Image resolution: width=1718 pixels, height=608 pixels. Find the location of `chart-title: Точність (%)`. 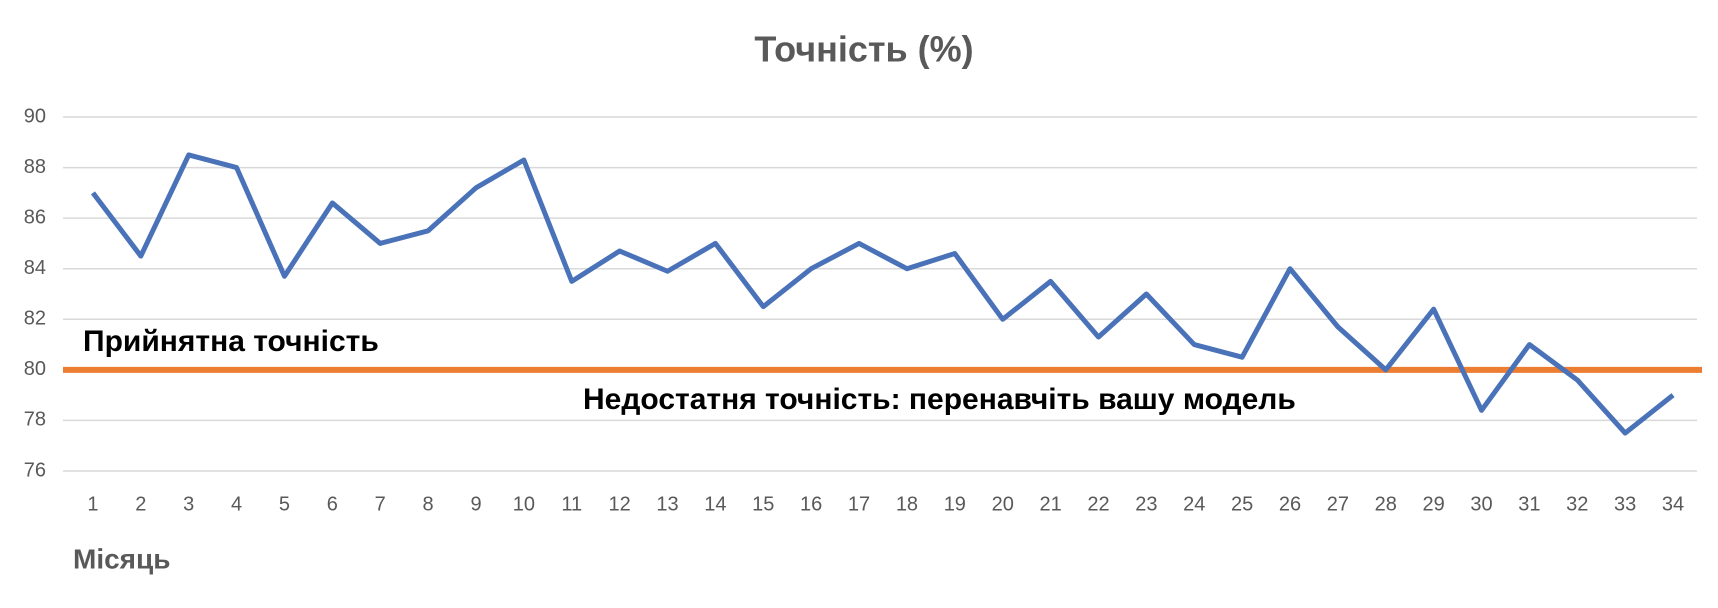

chart-title: Точність (%) is located at coordinates (863, 49).